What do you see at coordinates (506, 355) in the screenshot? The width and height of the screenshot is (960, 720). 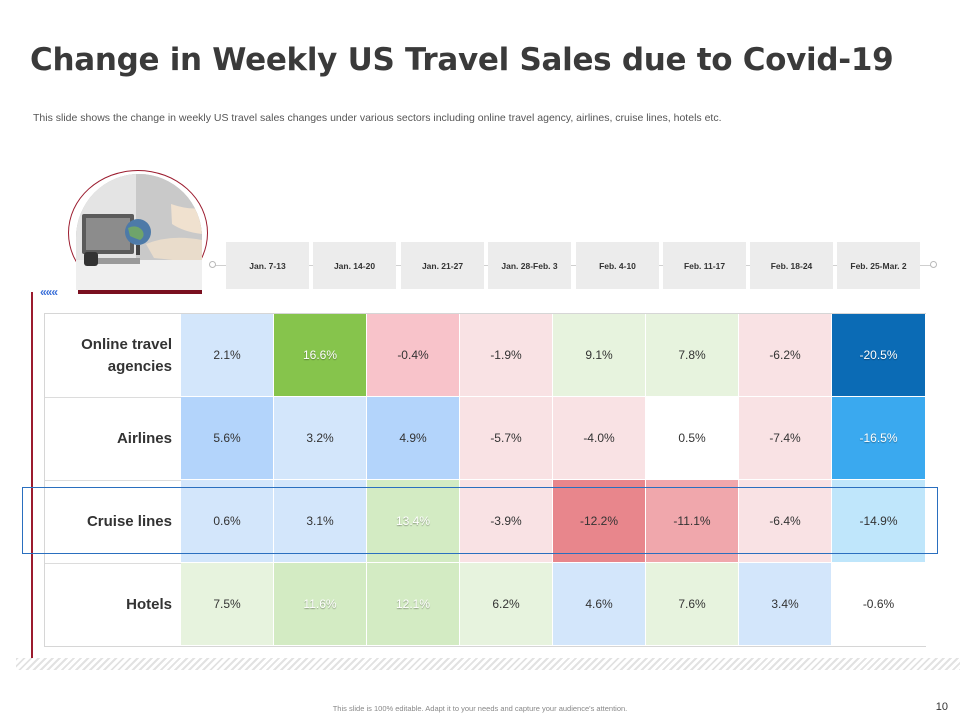 I see `table-cell: -1.9%` at bounding box center [506, 355].